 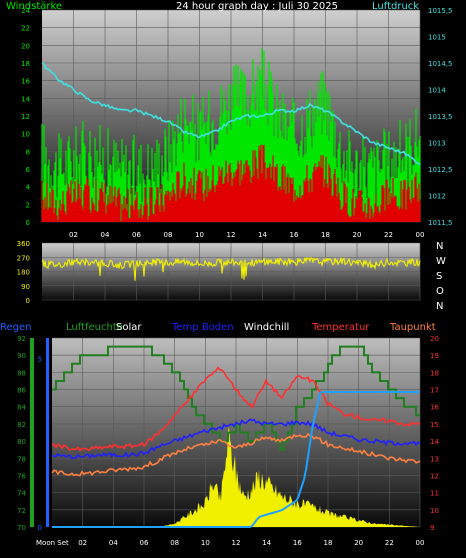 I want to click on legend-entry: Solar, so click(x=129, y=327).